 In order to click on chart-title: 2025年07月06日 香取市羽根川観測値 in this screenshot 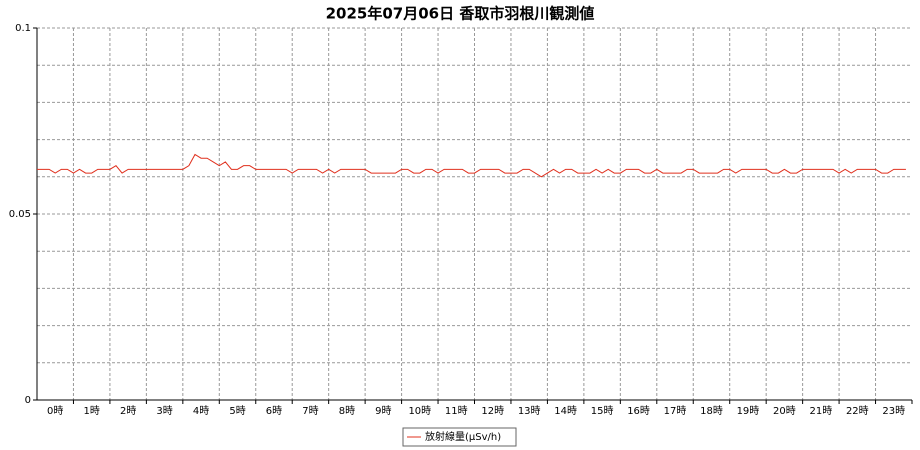, I will do `click(460, 14)`.